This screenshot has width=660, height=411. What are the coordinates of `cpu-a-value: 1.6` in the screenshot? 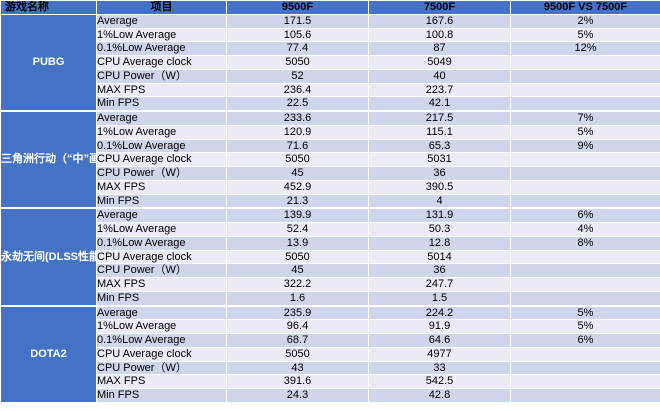 It's located at (297, 298).